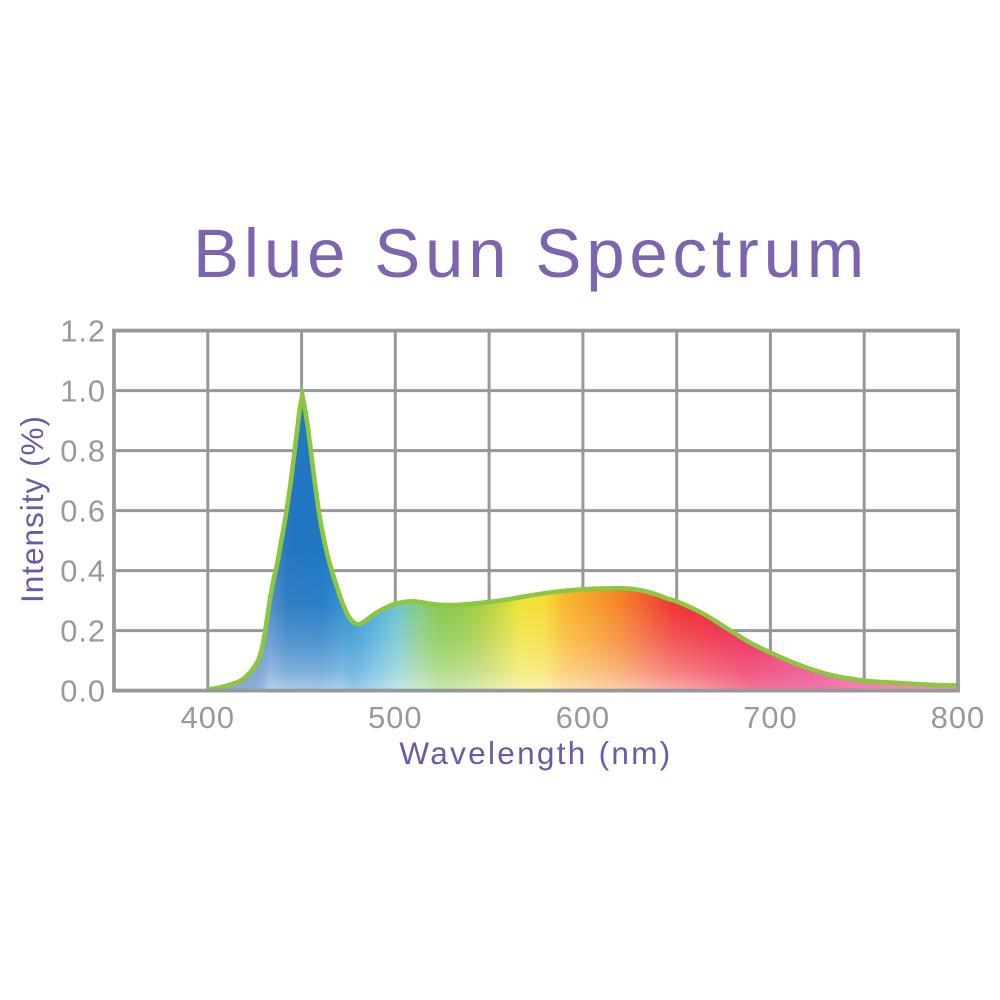  Describe the element at coordinates (83, 691) in the screenshot. I see `svg-text: 0.0` at that location.